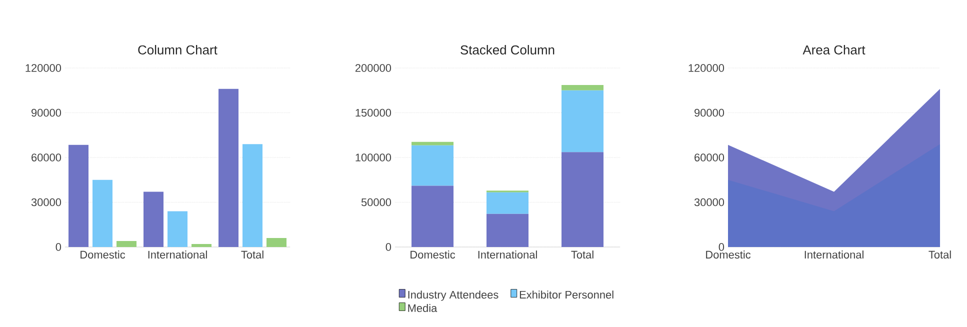 The height and width of the screenshot is (327, 967). Describe the element at coordinates (374, 158) in the screenshot. I see `y-tick-label: 100000` at that location.